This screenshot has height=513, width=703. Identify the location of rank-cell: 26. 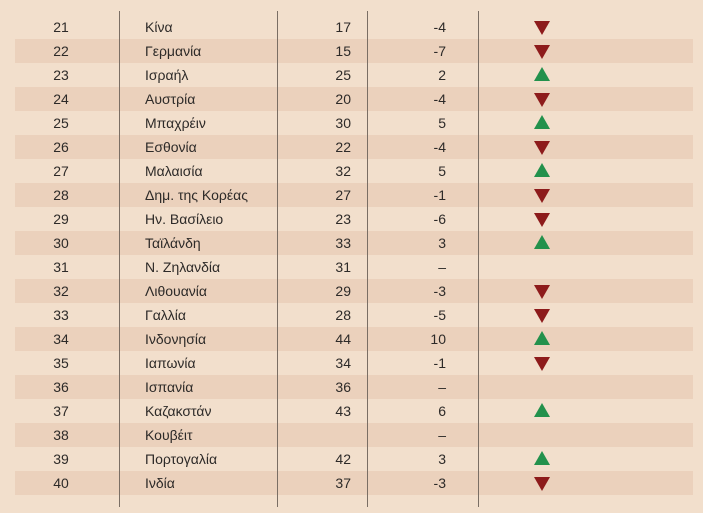
(61, 147).